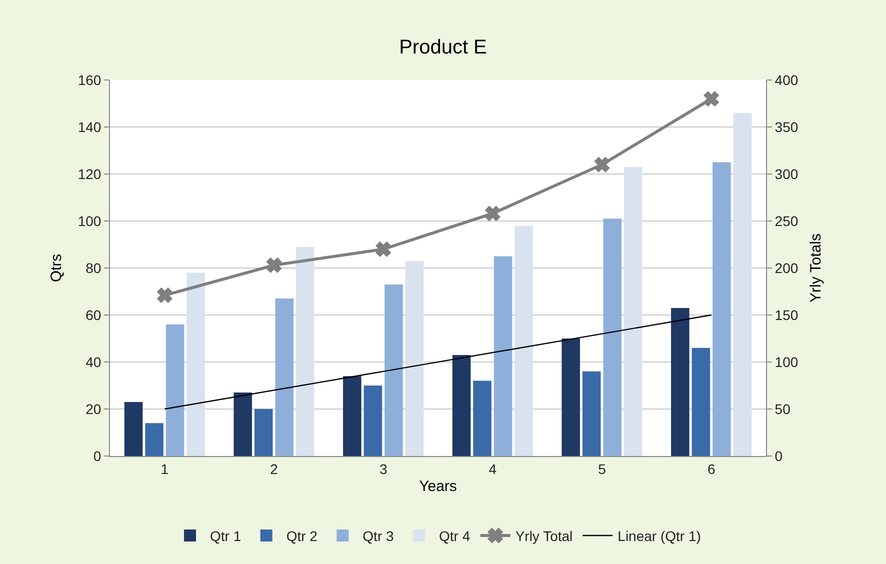  I want to click on y-tick-label: 140, so click(90, 126).